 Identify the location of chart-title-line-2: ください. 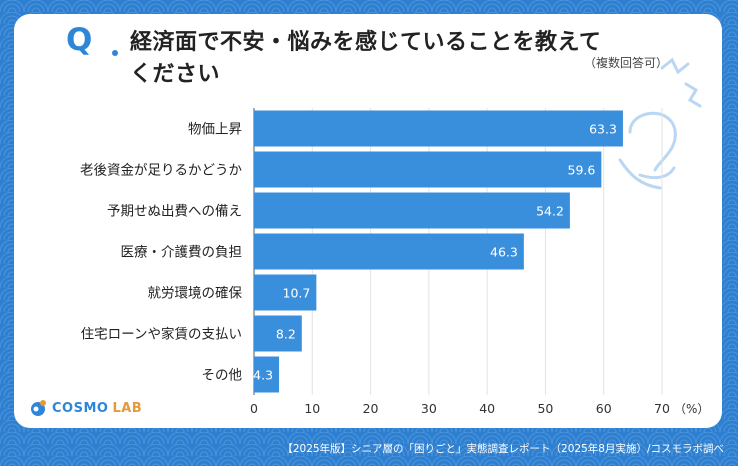
(175, 74).